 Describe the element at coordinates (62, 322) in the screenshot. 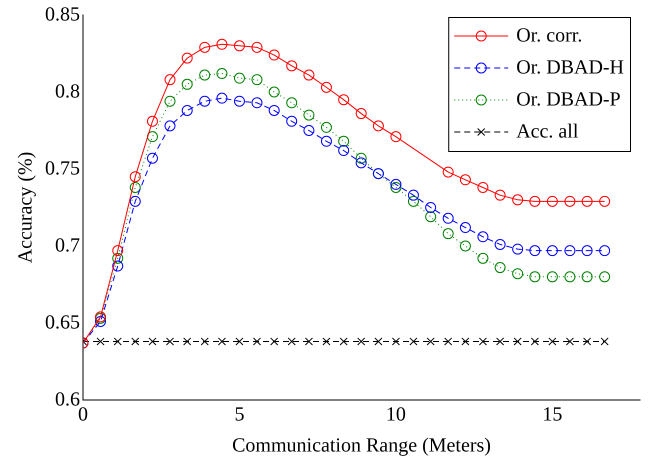

I see `y-tick-label: 0.65` at that location.